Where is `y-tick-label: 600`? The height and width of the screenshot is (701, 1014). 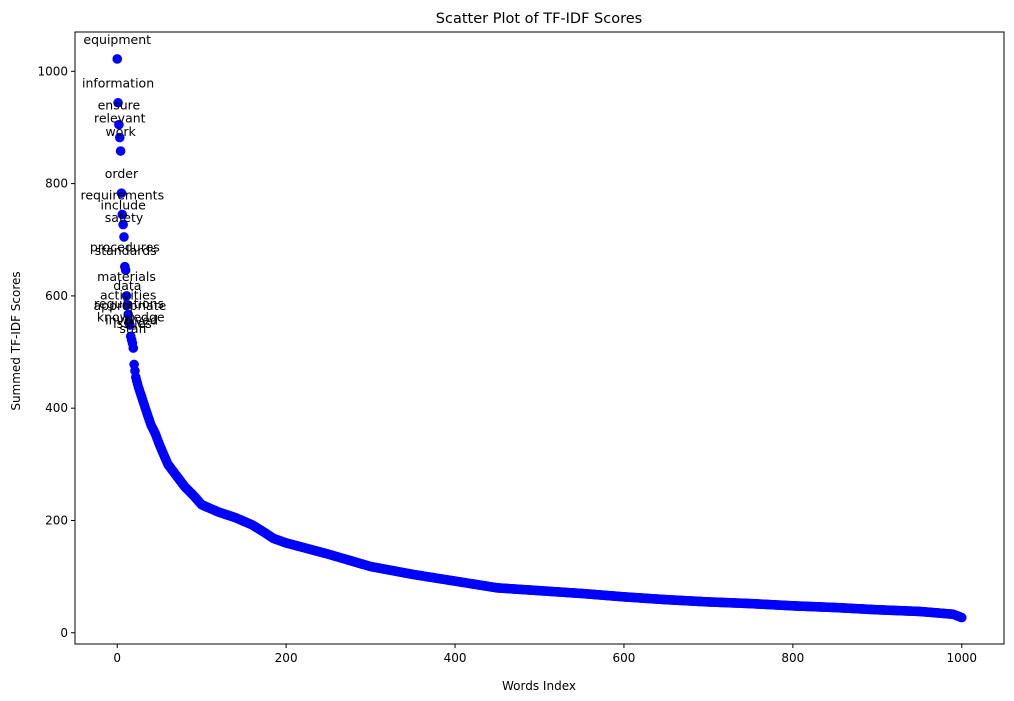
y-tick-label: 600 is located at coordinates (56, 296).